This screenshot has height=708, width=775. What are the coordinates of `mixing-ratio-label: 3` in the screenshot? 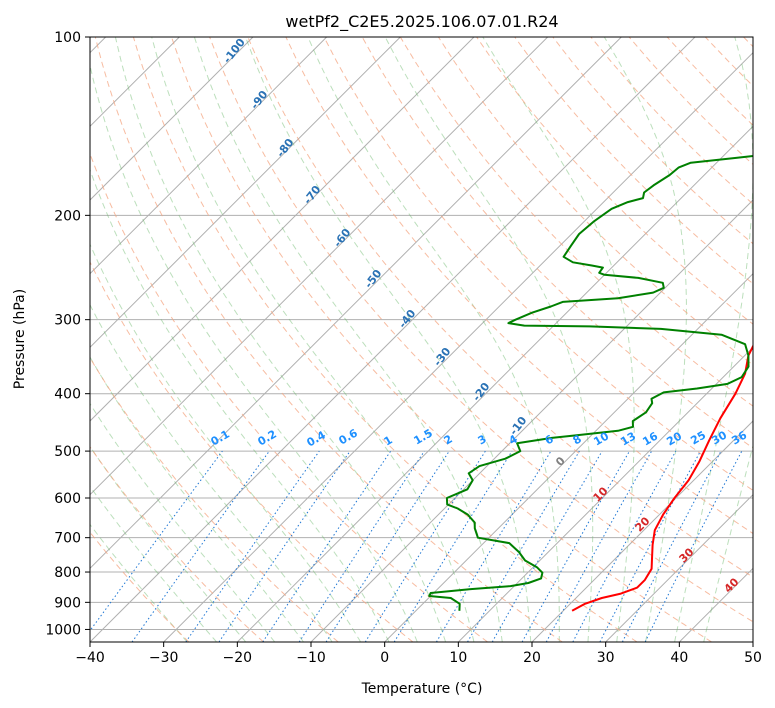 It's located at (482, 439).